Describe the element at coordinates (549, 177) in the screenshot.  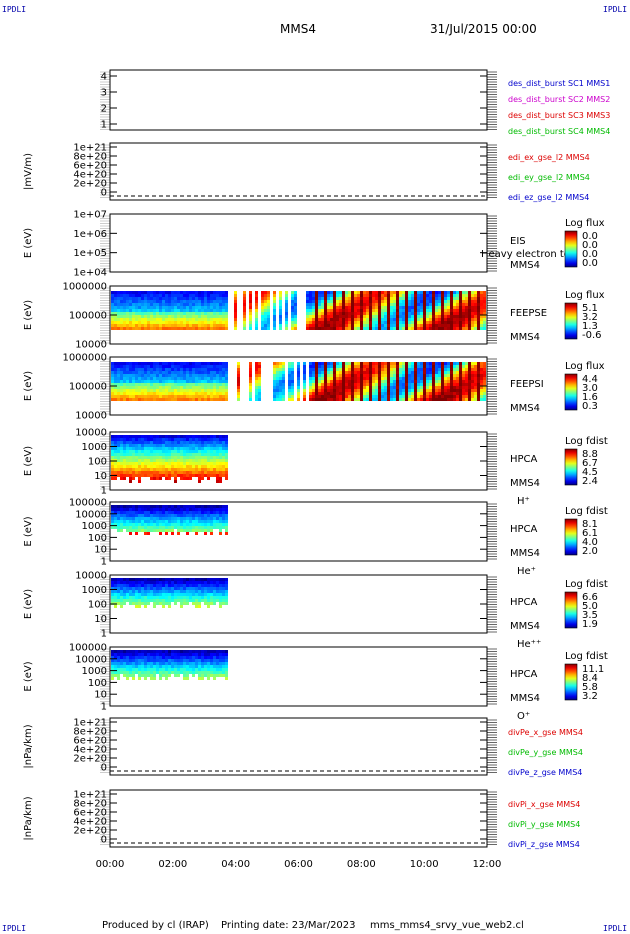
I see `legend-entry: edi_ey_gse_l2 MMS4` at that location.